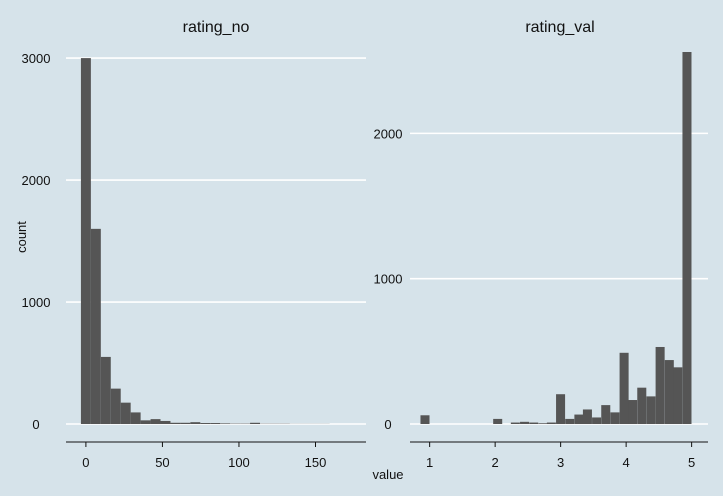 The image size is (723, 496). What do you see at coordinates (429, 462) in the screenshot?
I see `x-tick-label: 1` at bounding box center [429, 462].